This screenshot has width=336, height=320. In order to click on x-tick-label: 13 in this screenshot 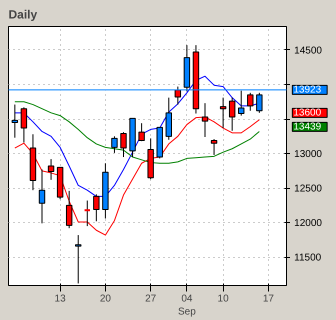, I will do `click(60, 299)`.